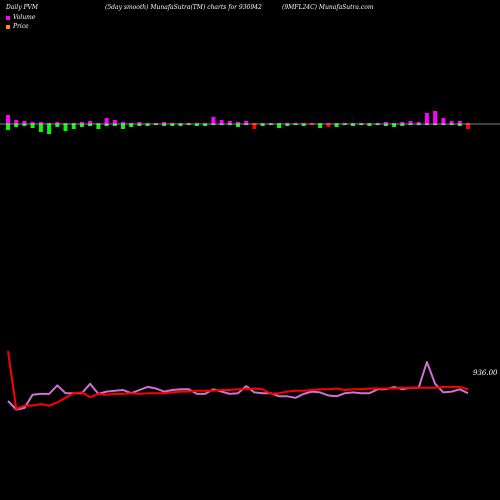  Describe the element at coordinates (238, 386) in the screenshot. I see `volume-line` at that location.